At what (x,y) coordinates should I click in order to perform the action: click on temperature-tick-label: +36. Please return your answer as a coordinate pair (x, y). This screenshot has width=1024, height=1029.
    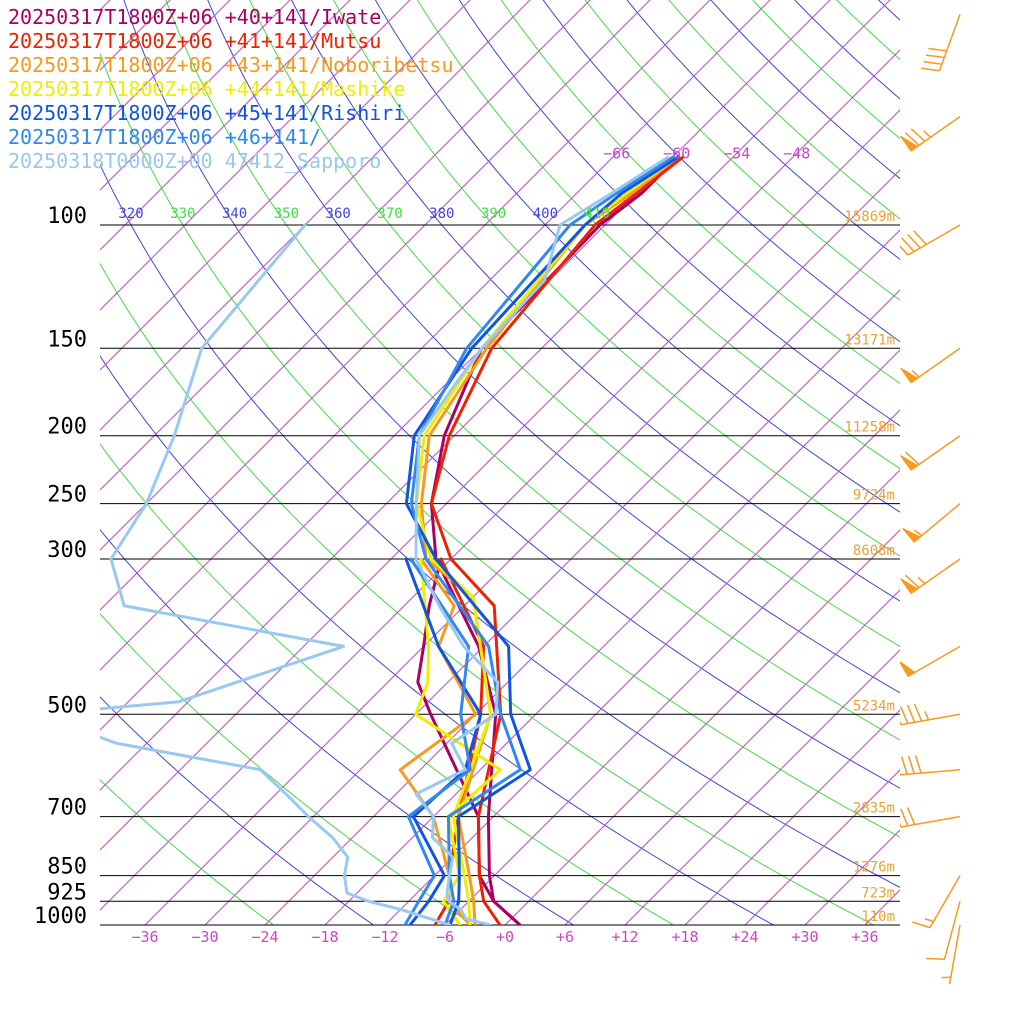
    Looking at the image, I should click on (864, 937).